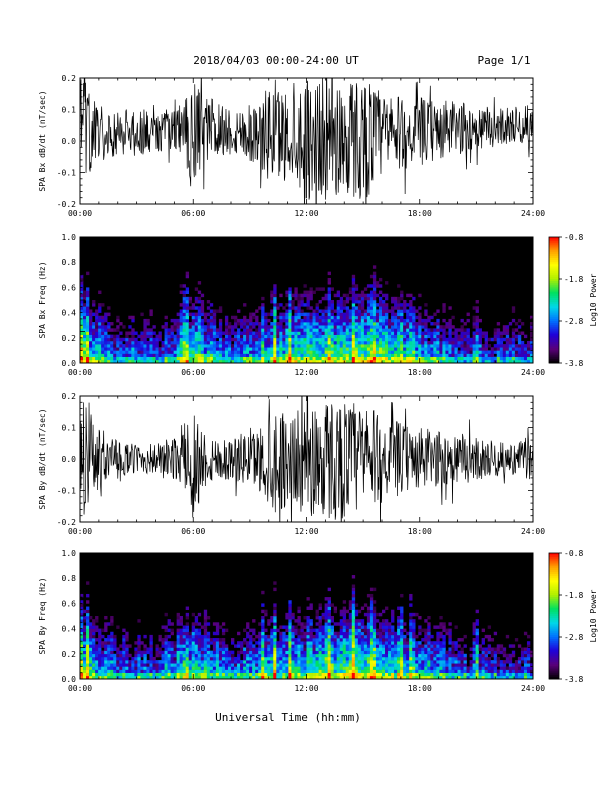 The width and height of the screenshot is (612, 792). What do you see at coordinates (554, 286) in the screenshot?
I see `colorbar-segment` at bounding box center [554, 286].